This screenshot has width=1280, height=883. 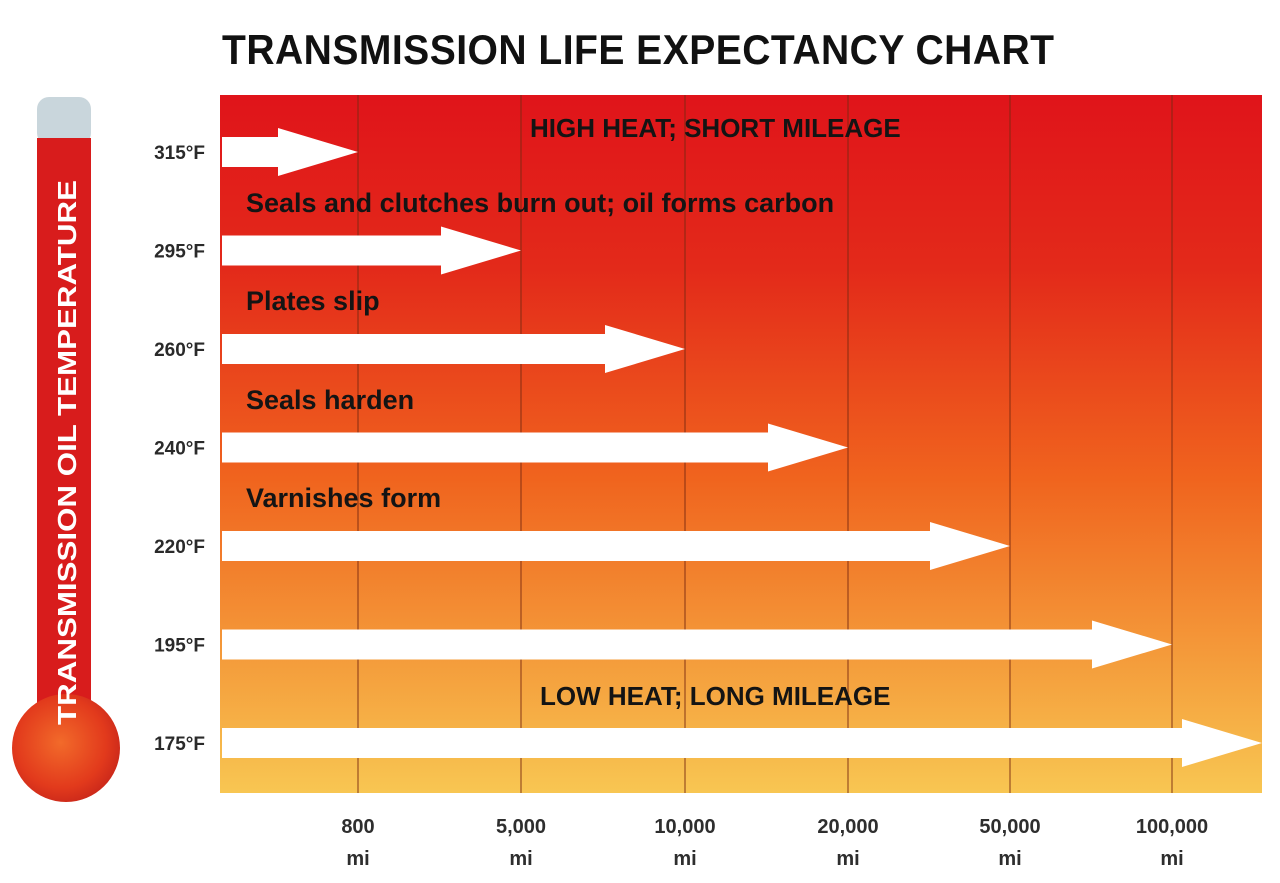 What do you see at coordinates (521, 827) in the screenshot?
I see `x-tick-value: 5,000` at bounding box center [521, 827].